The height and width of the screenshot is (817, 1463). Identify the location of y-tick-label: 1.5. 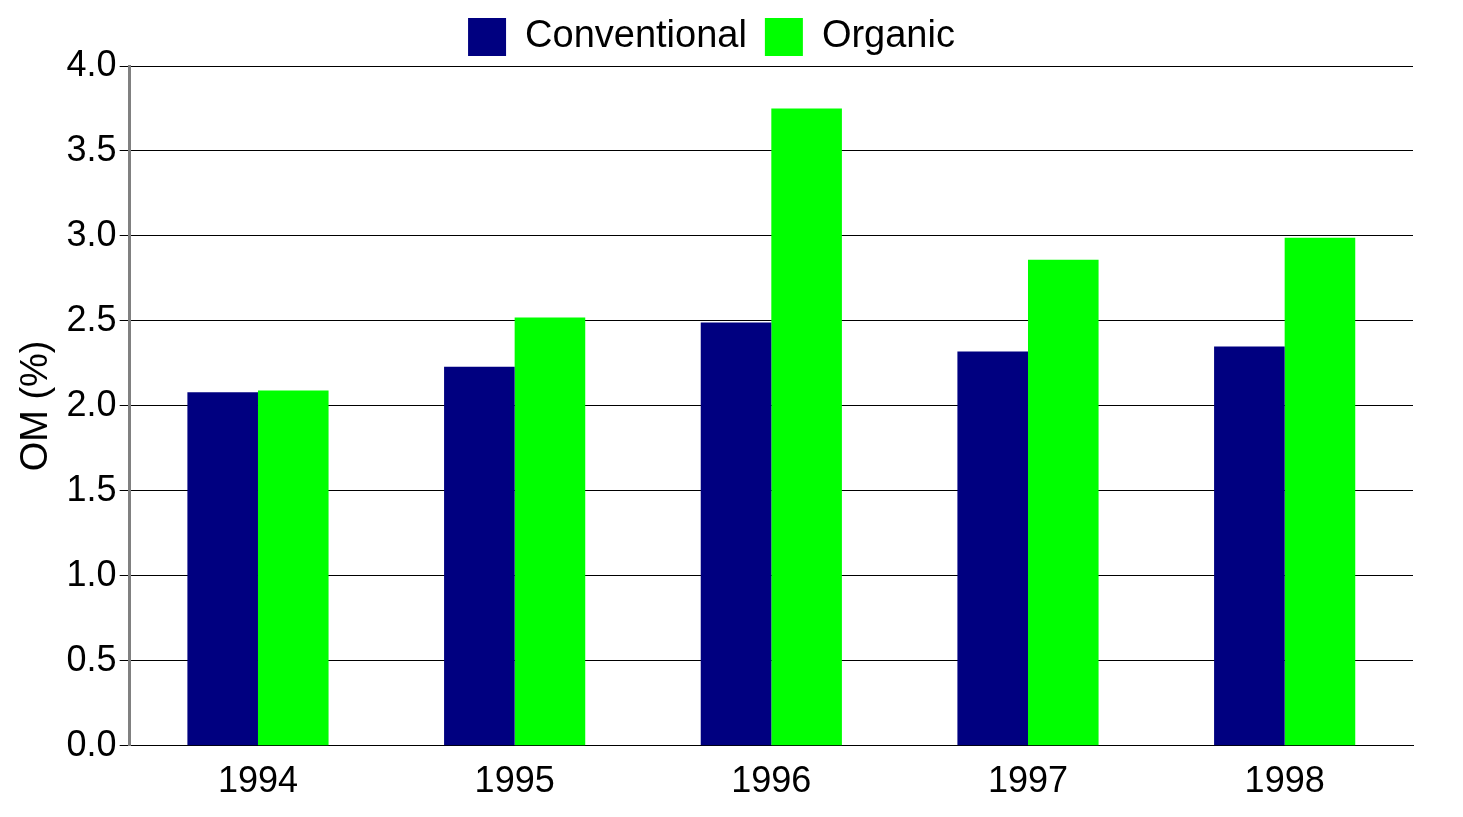
(91, 488).